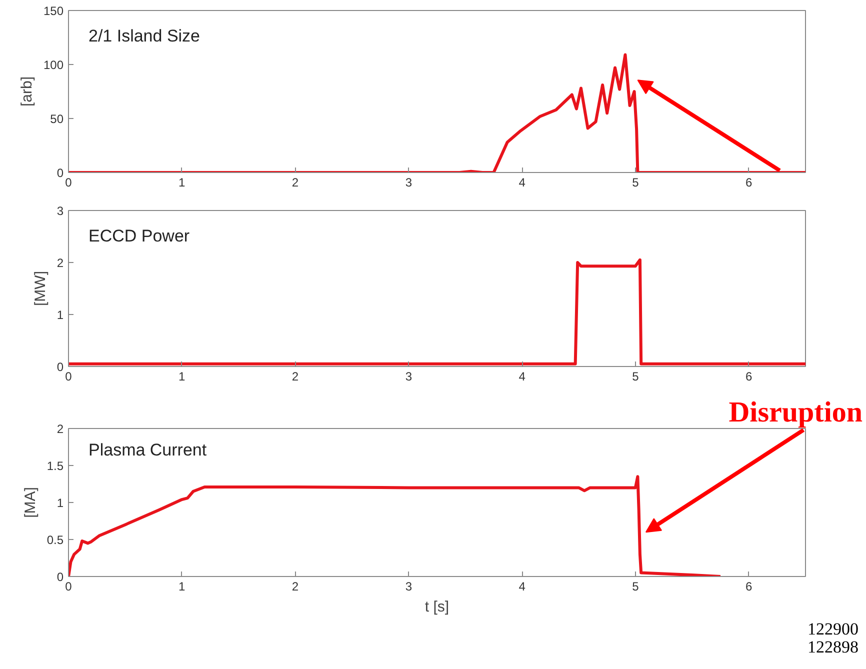 This screenshot has width=866, height=669. Describe the element at coordinates (55, 540) in the screenshot. I see `y-tick-label: 0.5` at that location.